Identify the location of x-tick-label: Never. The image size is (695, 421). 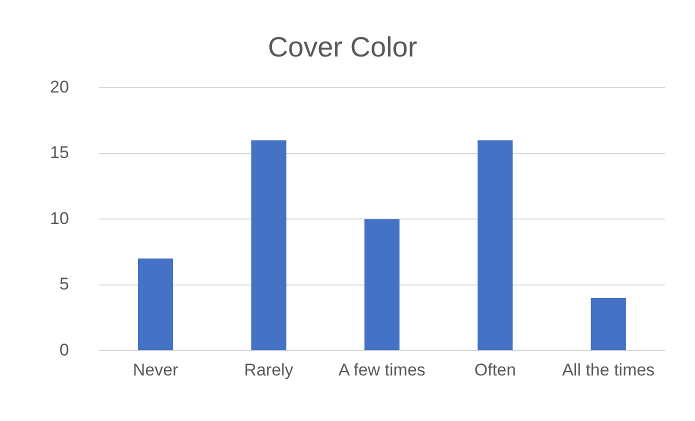
(155, 370).